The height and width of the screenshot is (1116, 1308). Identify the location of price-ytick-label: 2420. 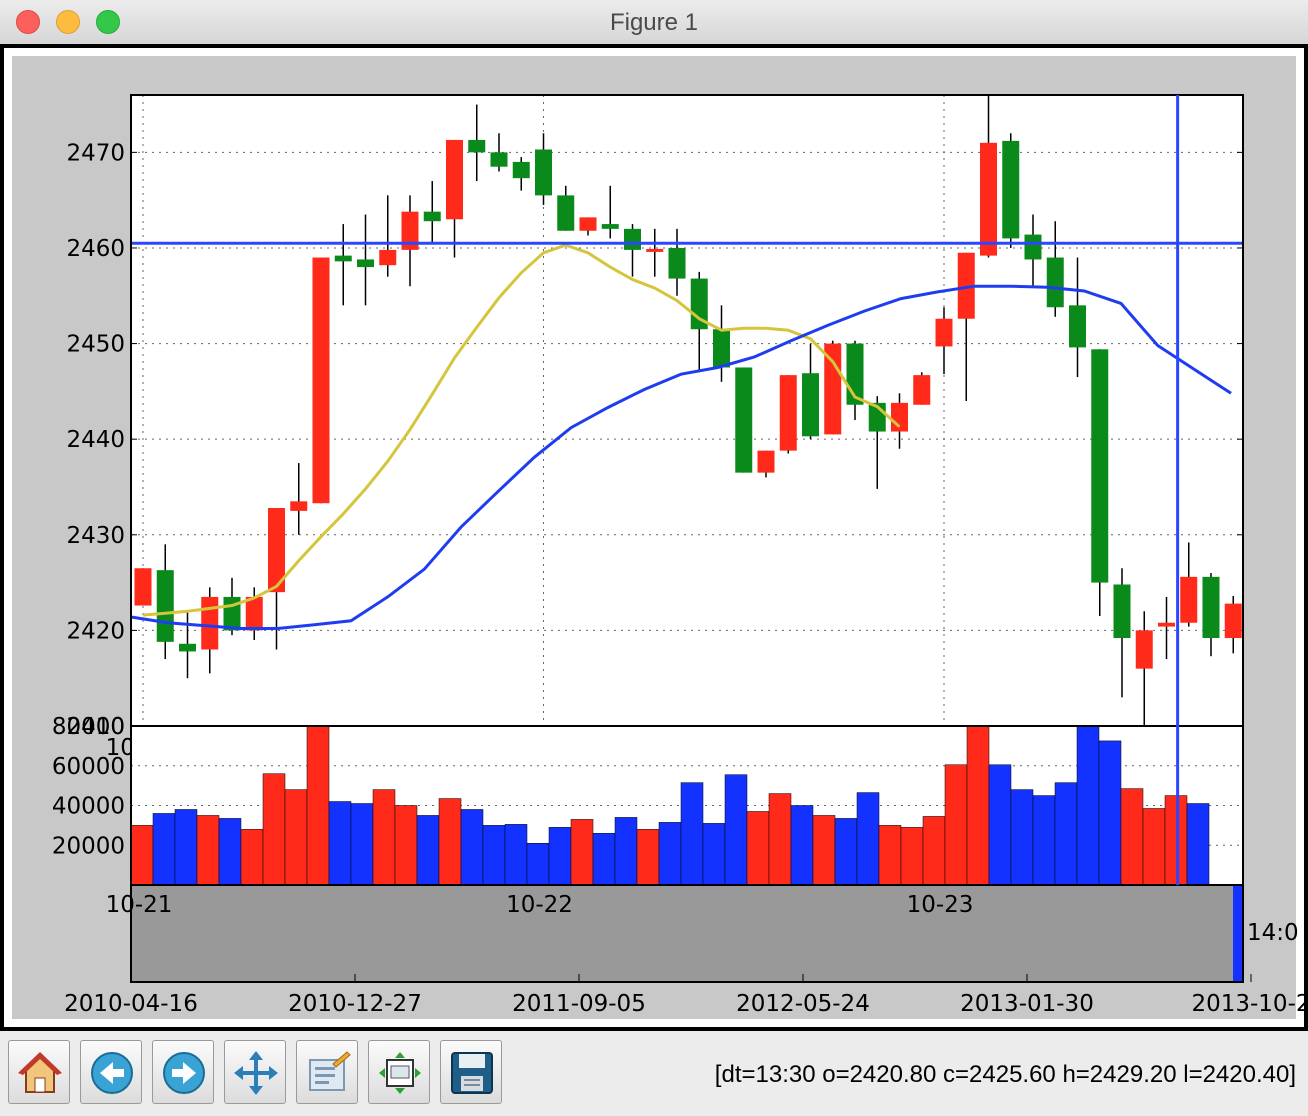
(95, 631).